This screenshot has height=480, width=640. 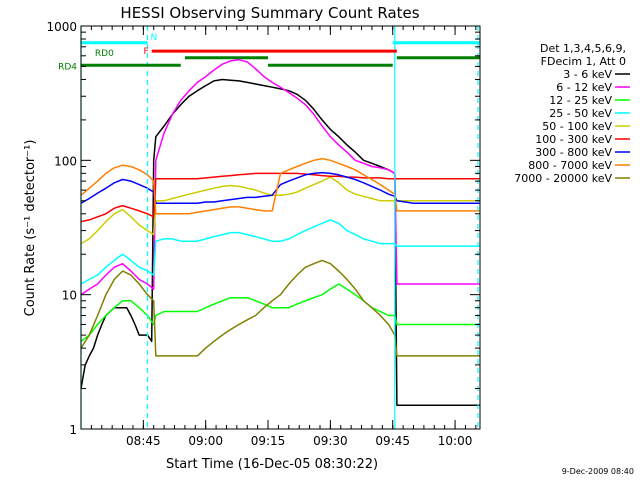 I want to click on x-tick-label: 09:15, so click(x=268, y=441).